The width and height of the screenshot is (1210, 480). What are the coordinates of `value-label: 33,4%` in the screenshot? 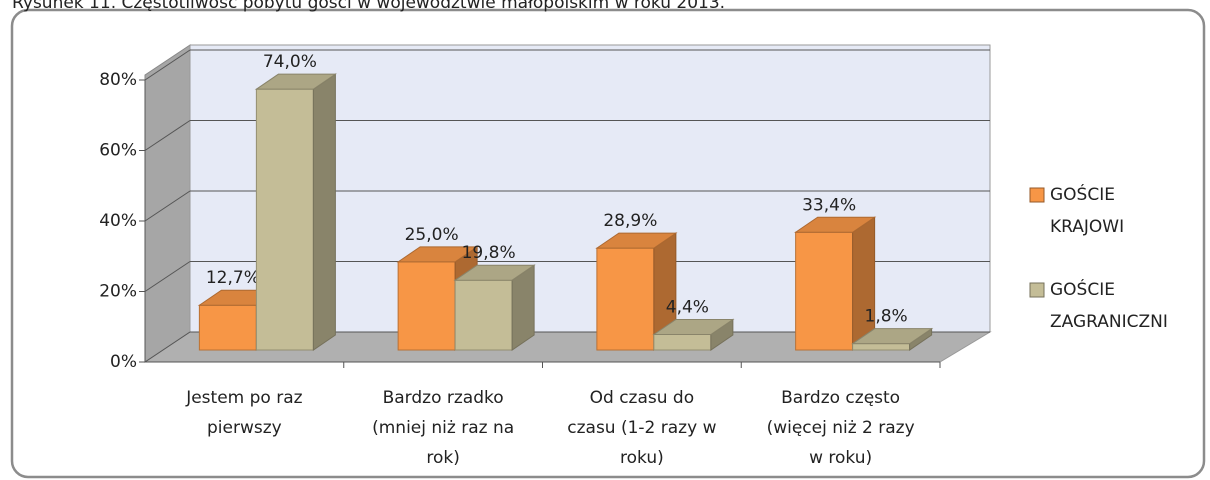 It's located at (829, 205).